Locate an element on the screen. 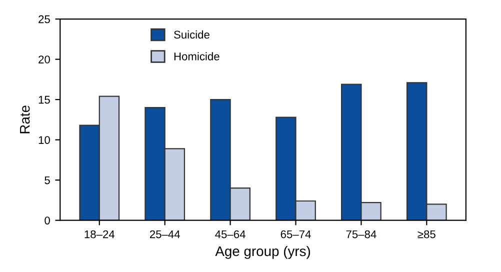 This screenshot has width=501, height=272. legend-label: Homicide is located at coordinates (197, 56).